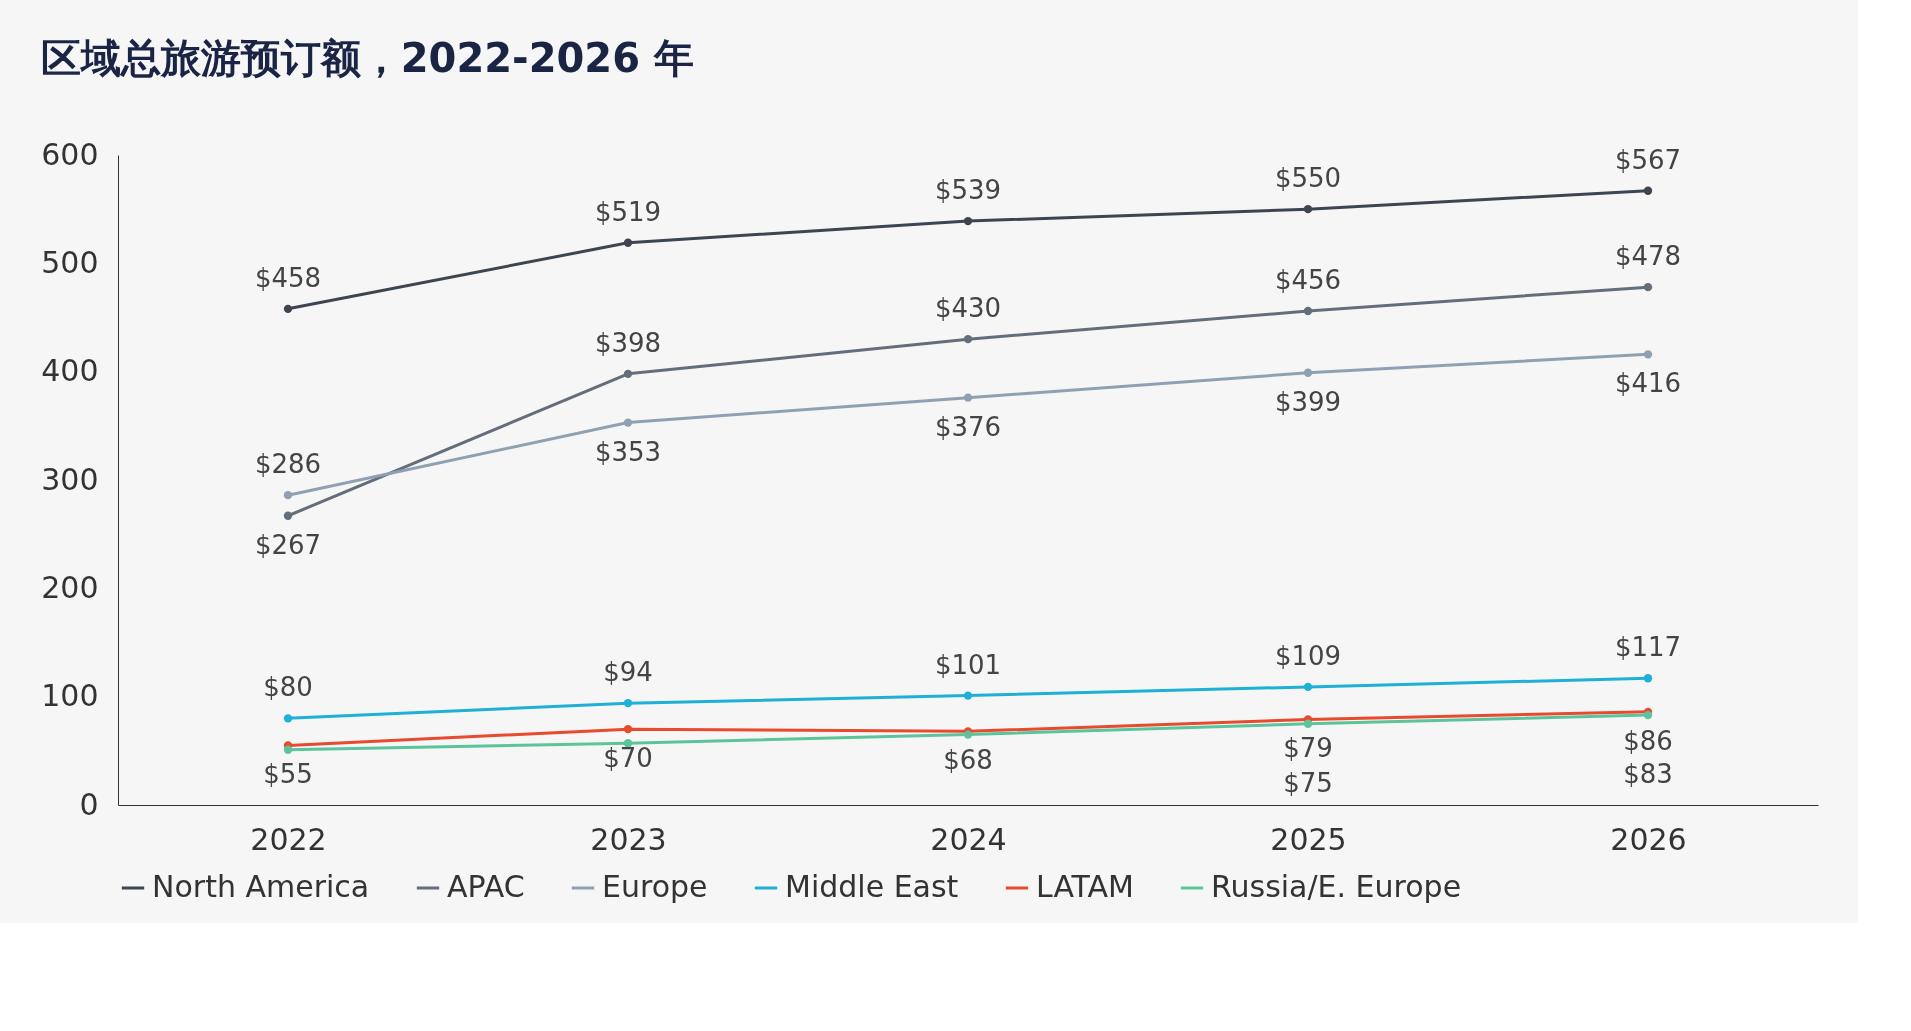  Describe the element at coordinates (288, 464) in the screenshot. I see `data-label: $286` at that location.